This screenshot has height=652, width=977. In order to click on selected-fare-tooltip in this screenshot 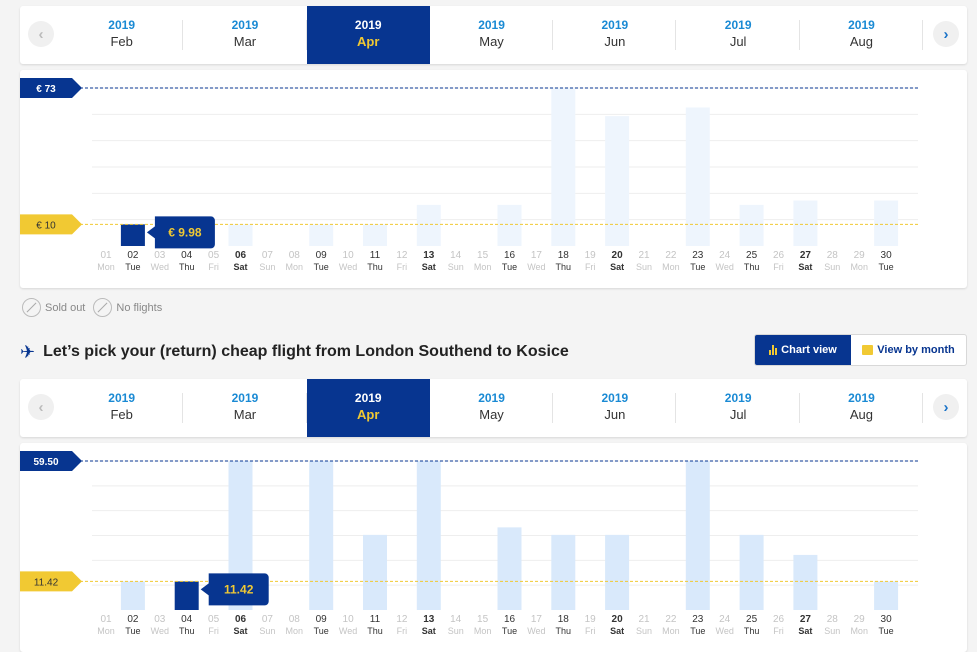, I will do `click(180, 232)`.